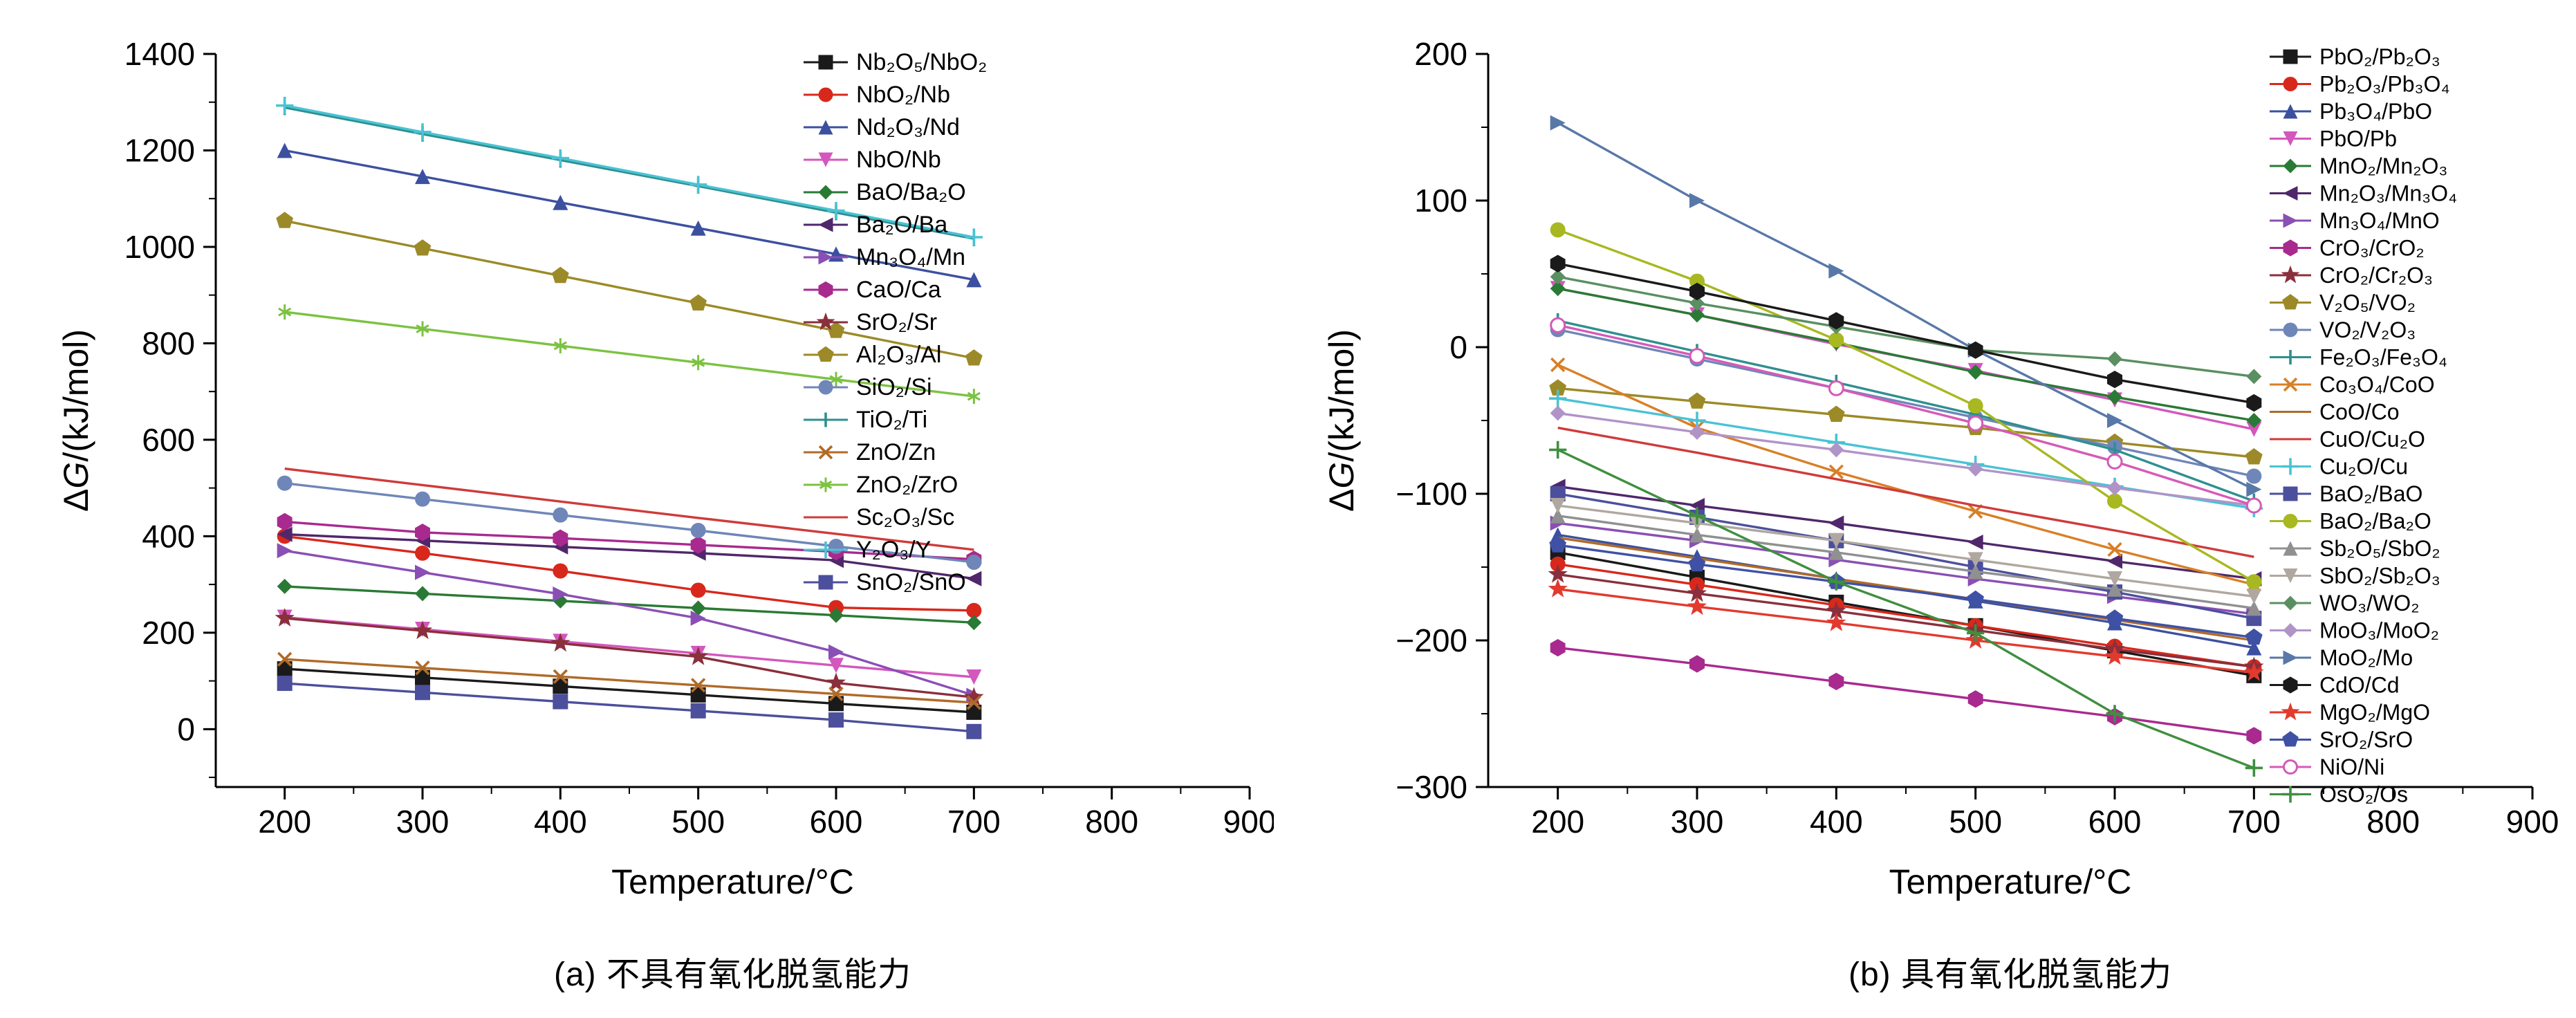 The width and height of the screenshot is (2576, 1018). Describe the element at coordinates (2366, 740) in the screenshot. I see `legend-label: SrO₂/SrO` at that location.